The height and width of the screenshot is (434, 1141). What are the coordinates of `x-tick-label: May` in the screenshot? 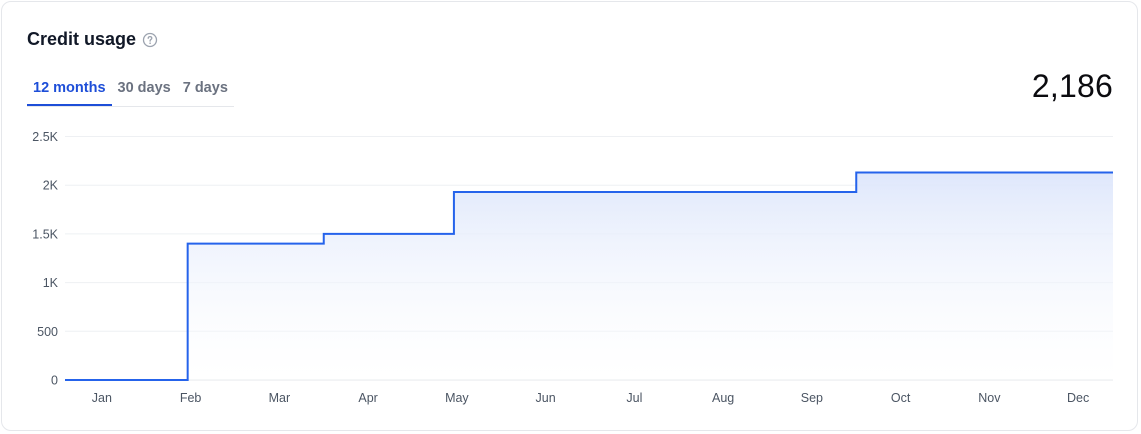 It's located at (457, 398).